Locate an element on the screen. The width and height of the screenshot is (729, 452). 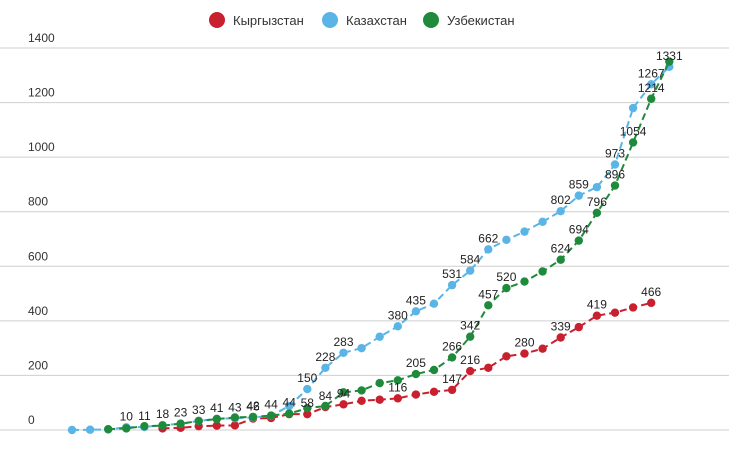
y-tick-label: 1400 is located at coordinates (41, 38).